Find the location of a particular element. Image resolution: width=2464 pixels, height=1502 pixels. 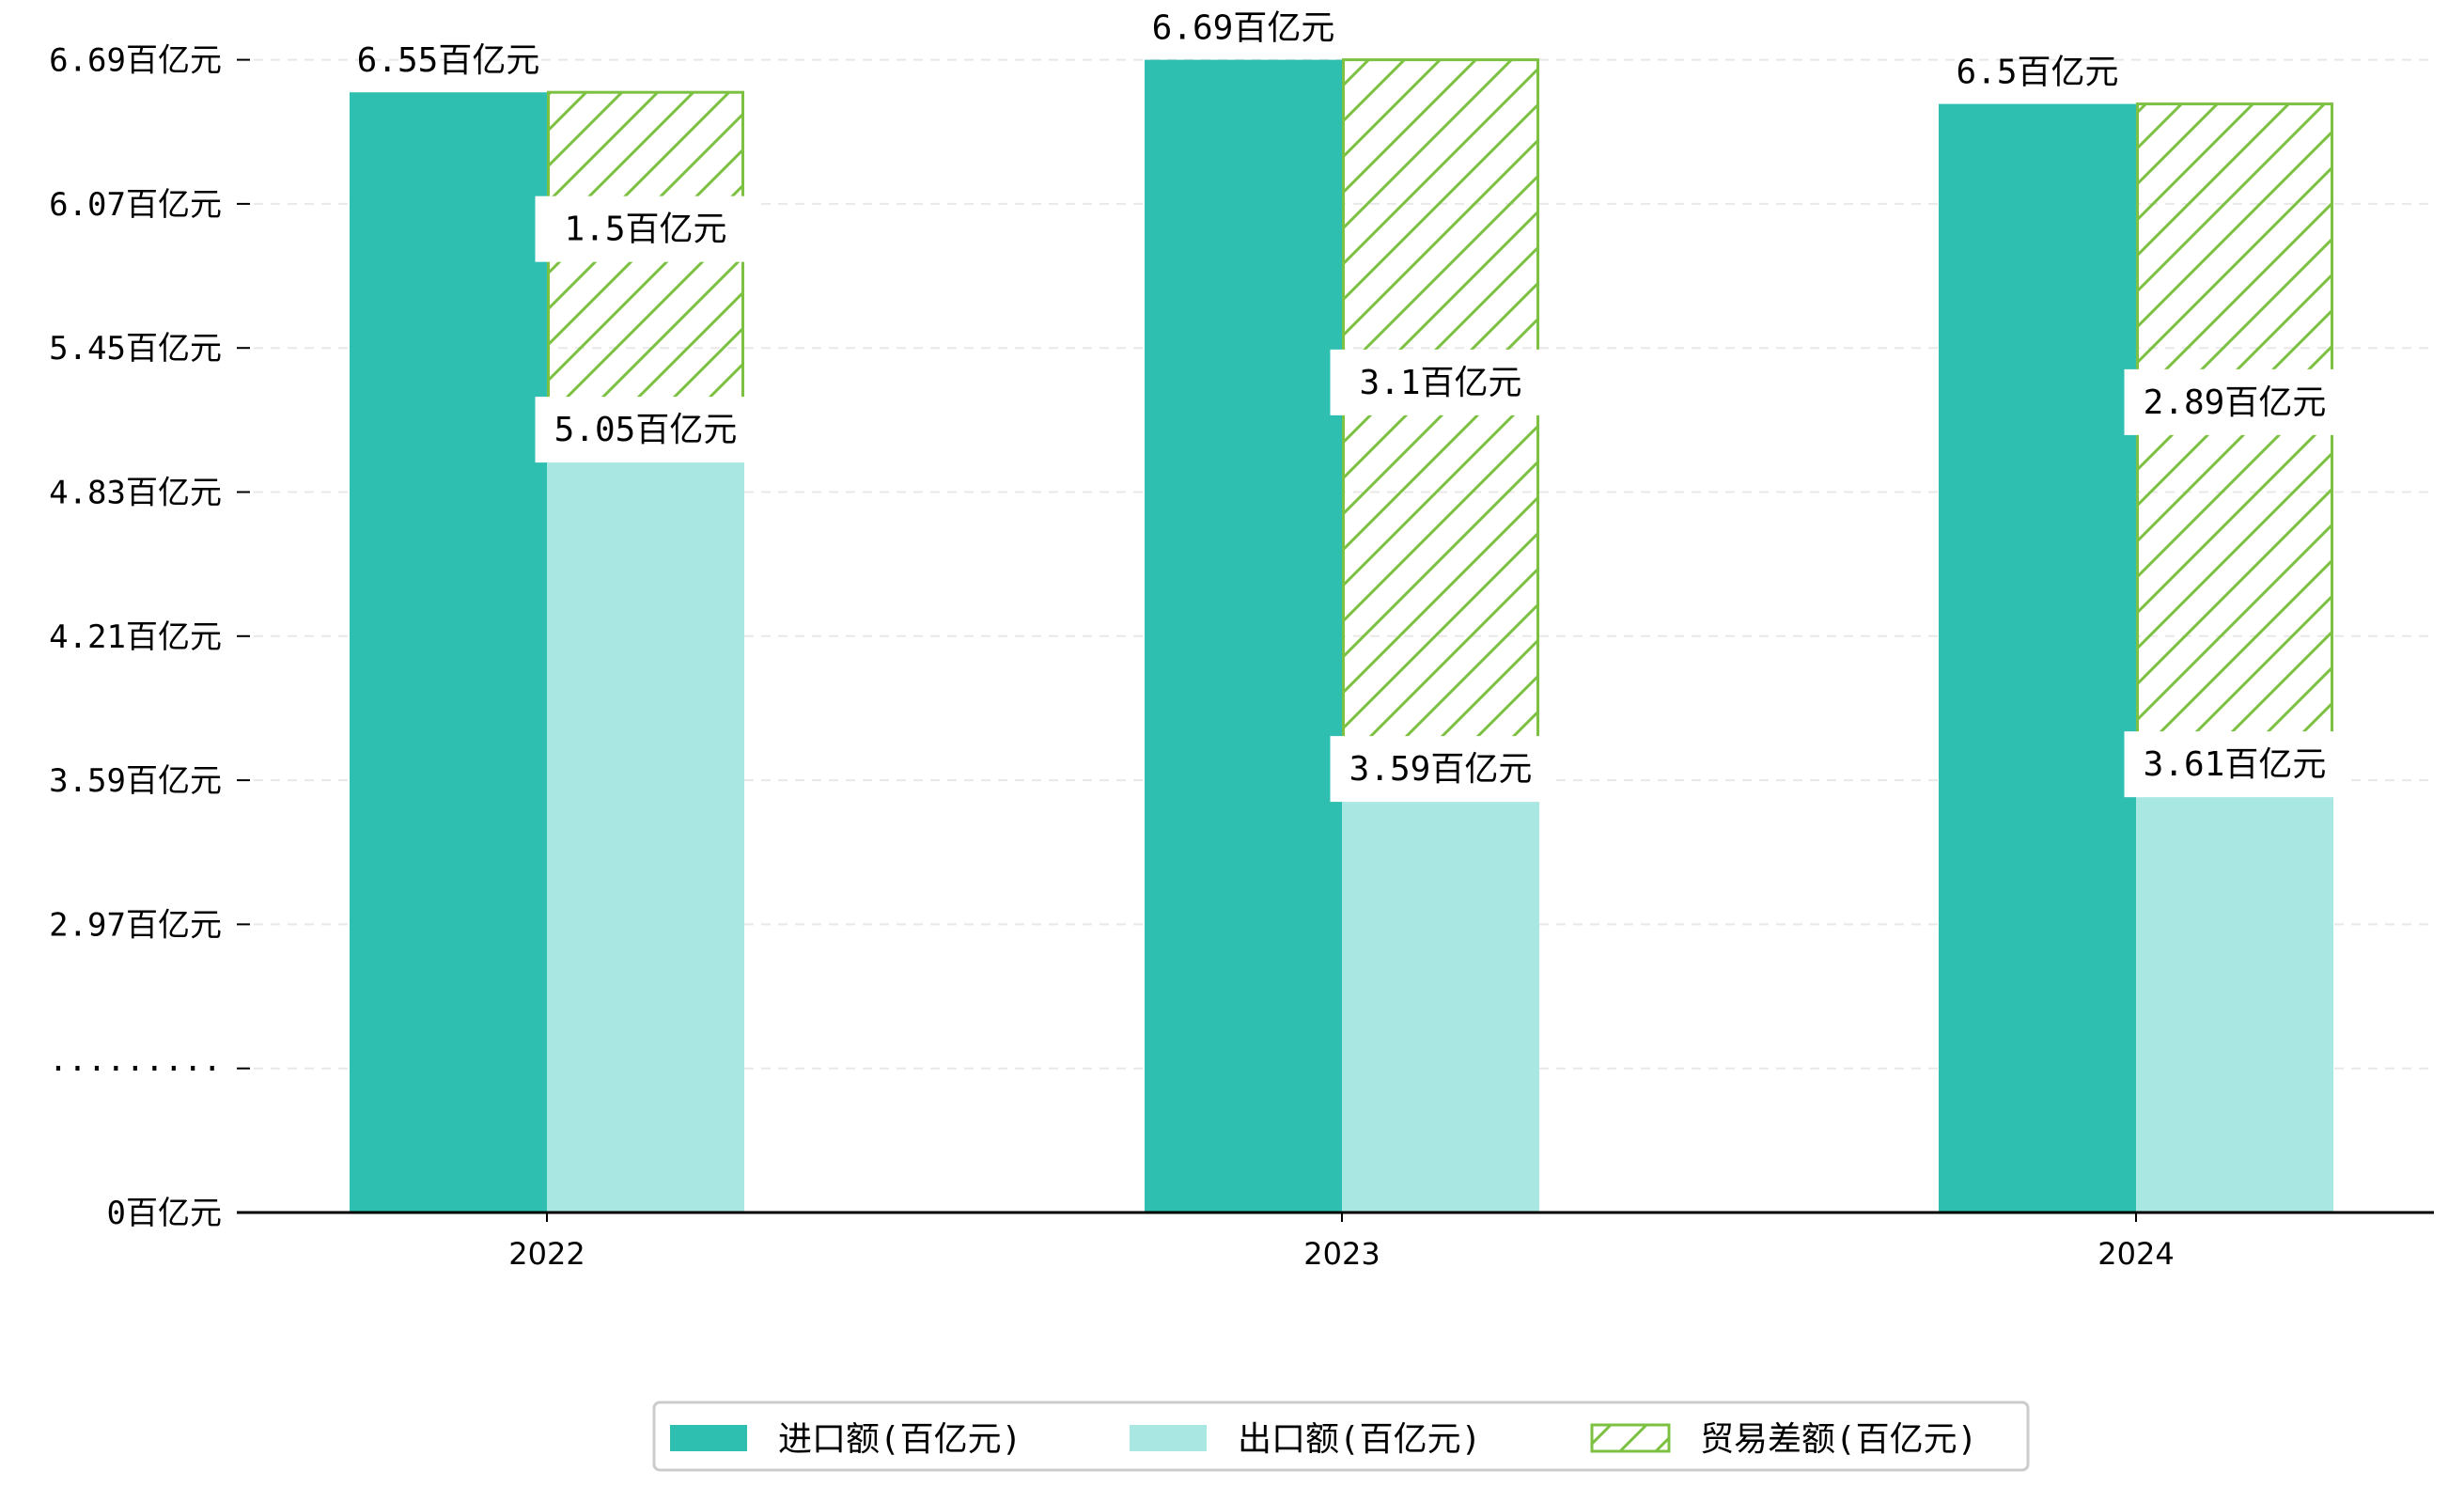

legend-label: 出口额(百亿元) is located at coordinates (1359, 1439).